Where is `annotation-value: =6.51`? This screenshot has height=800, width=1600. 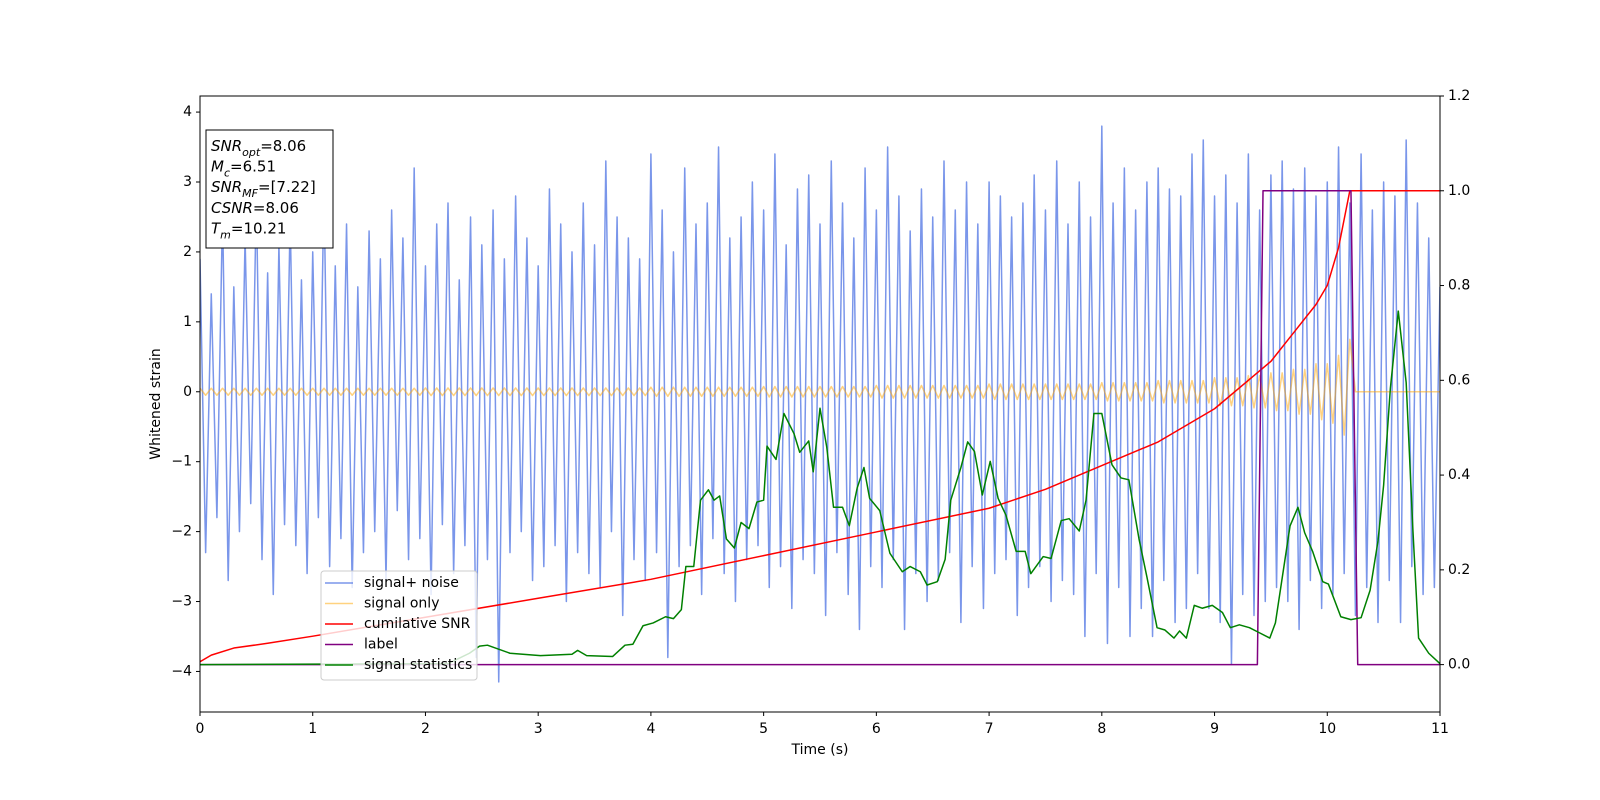 annotation-value: =6.51 is located at coordinates (253, 166).